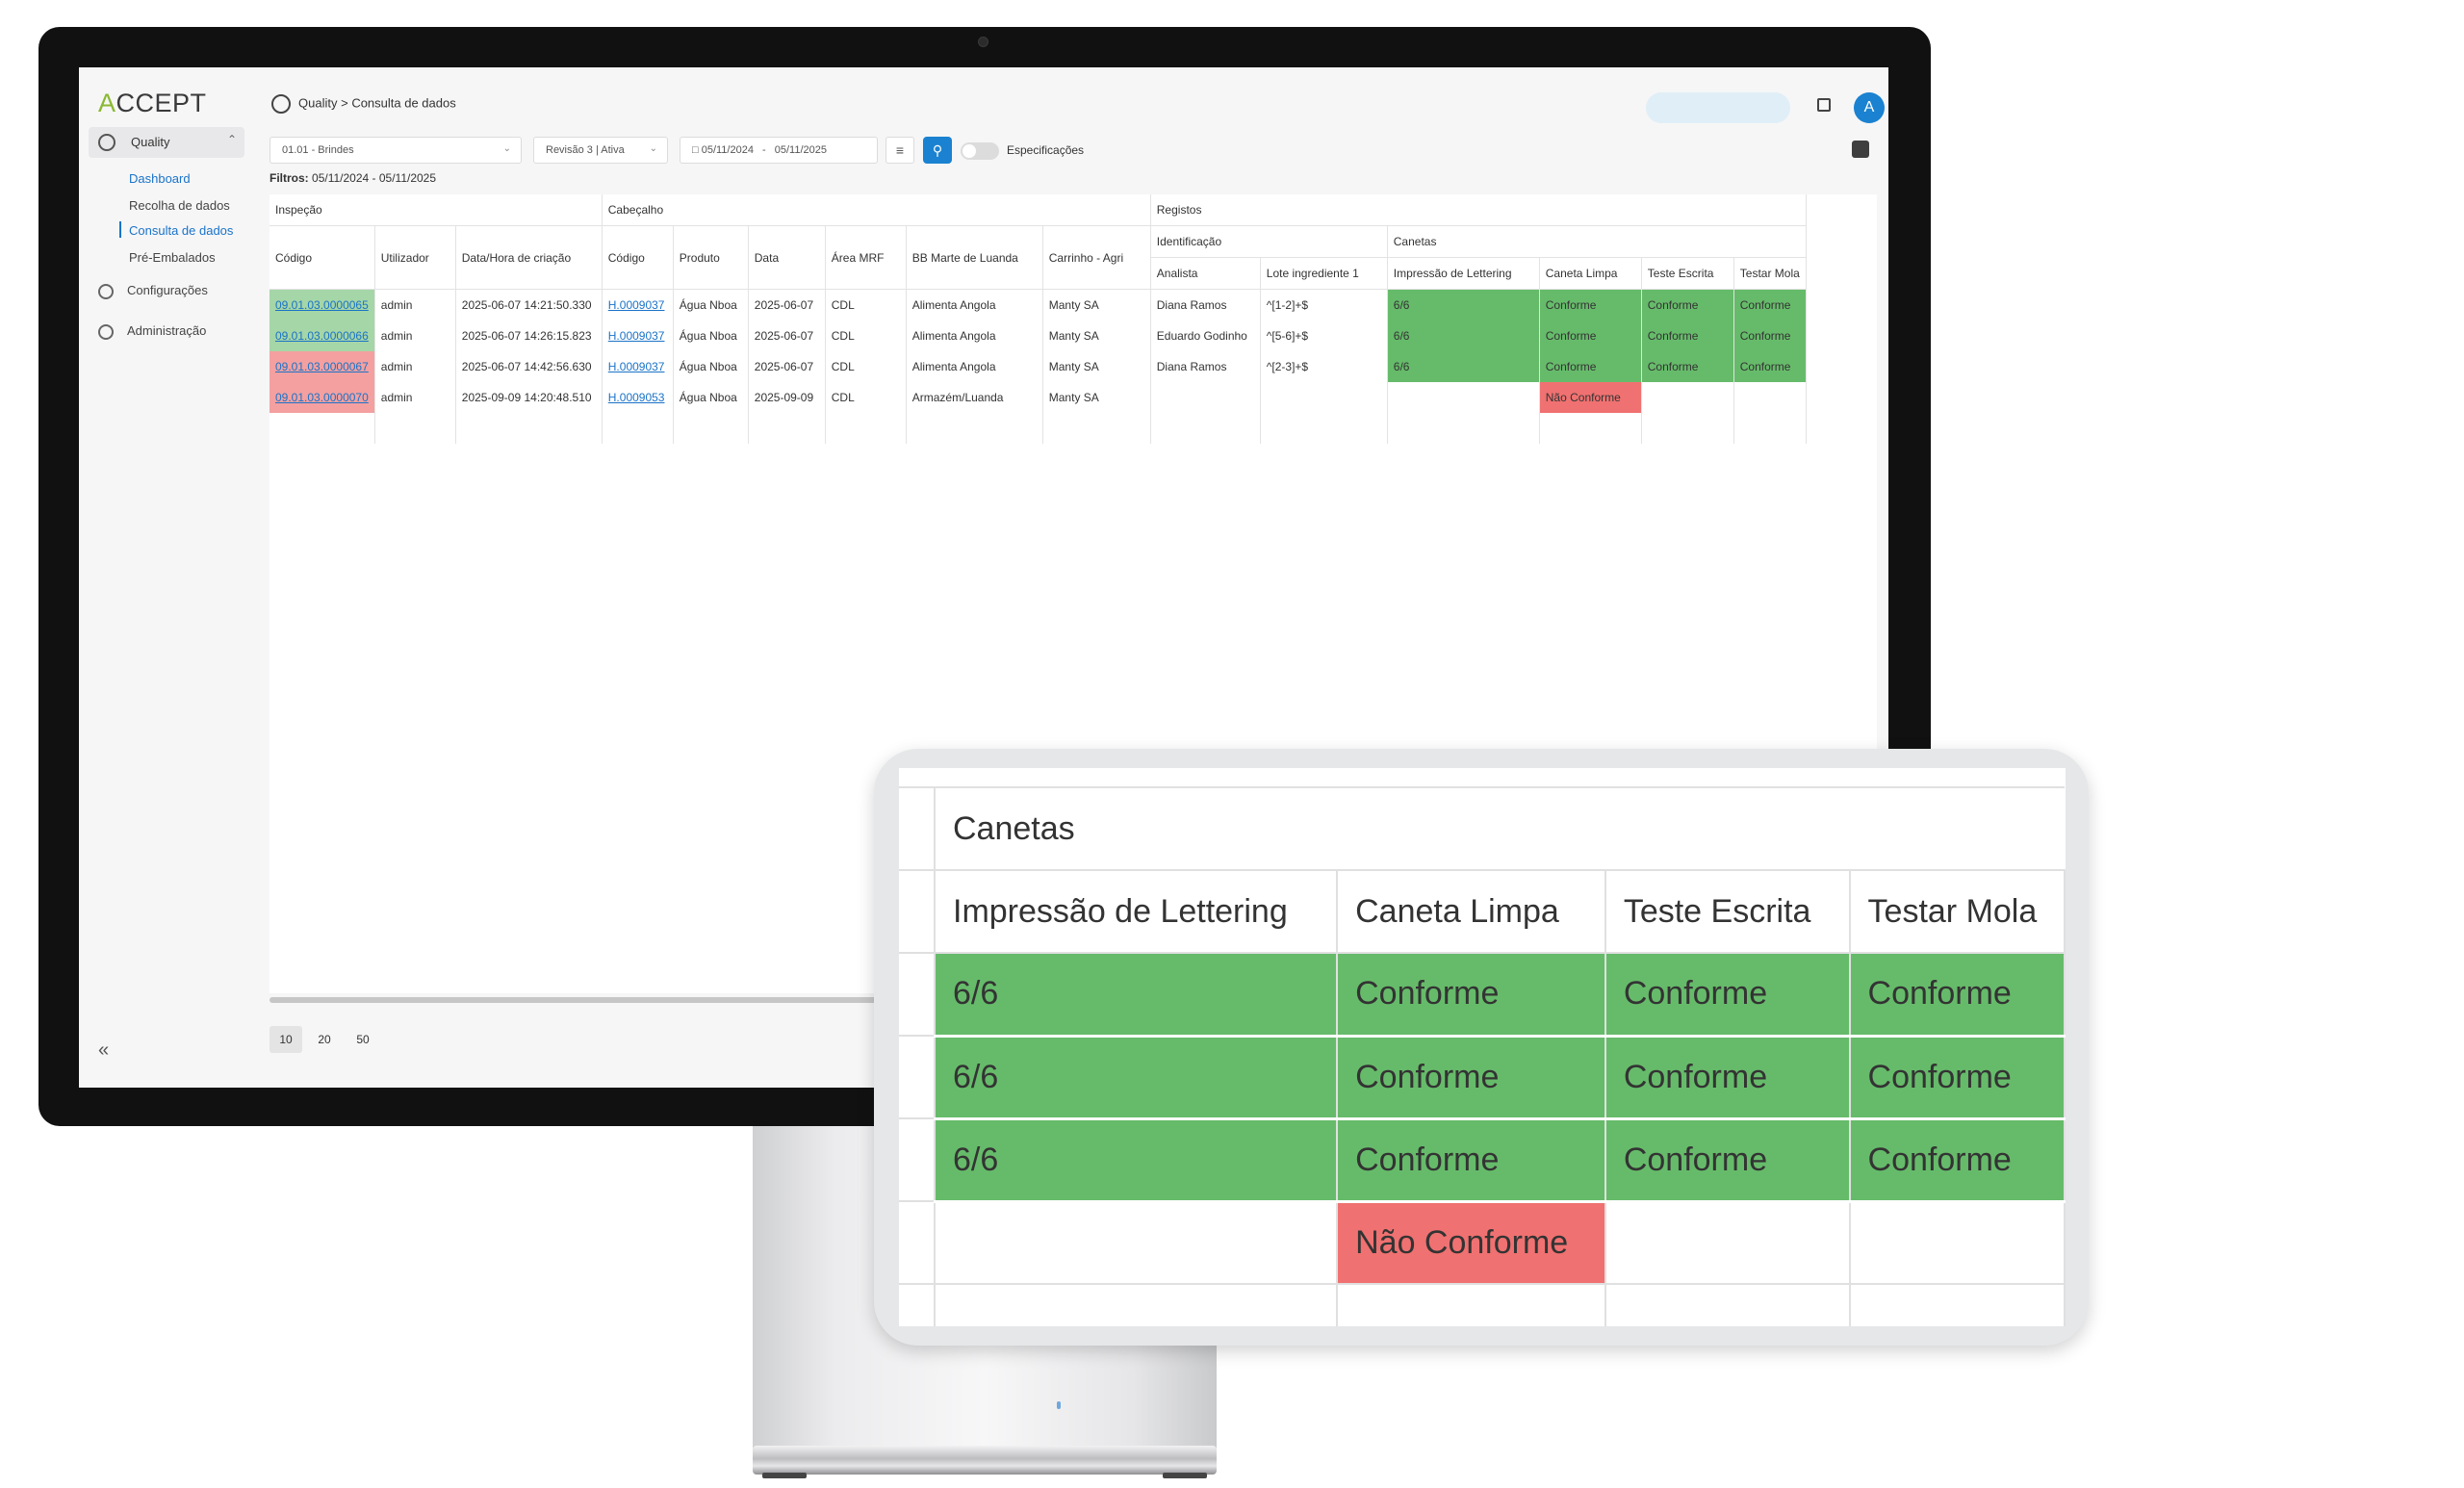 The width and height of the screenshot is (2464, 1488). I want to click on collapse-sidebar-button: «, so click(104, 1050).